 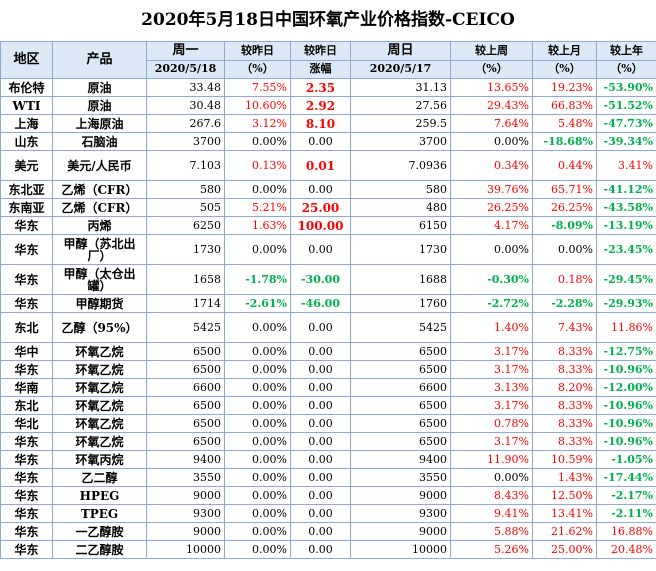 I want to click on cell-prev-year: -43.58%, so click(x=626, y=207).